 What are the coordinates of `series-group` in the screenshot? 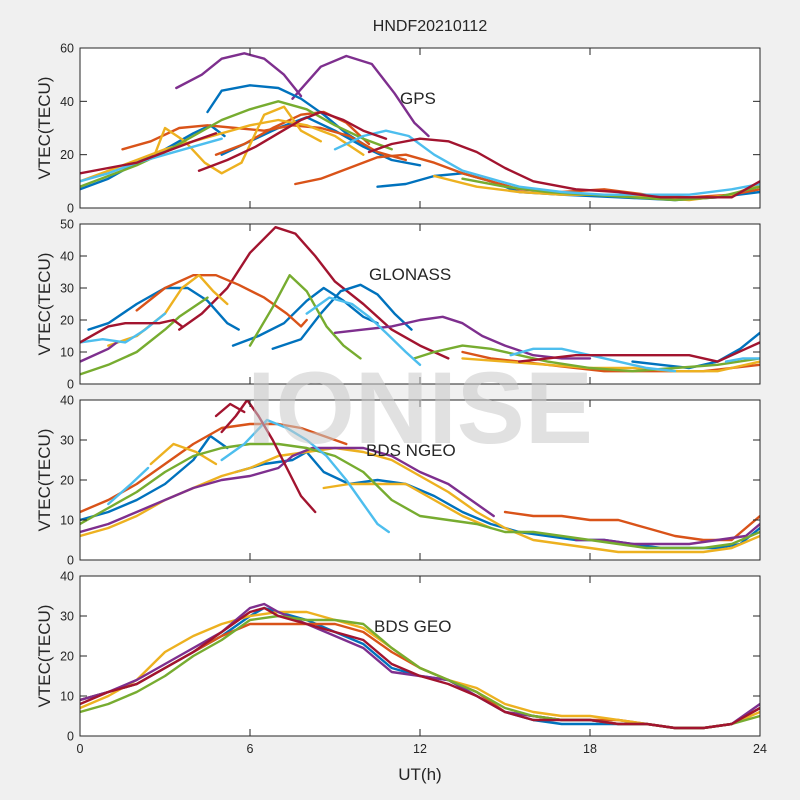 It's located at (420, 666).